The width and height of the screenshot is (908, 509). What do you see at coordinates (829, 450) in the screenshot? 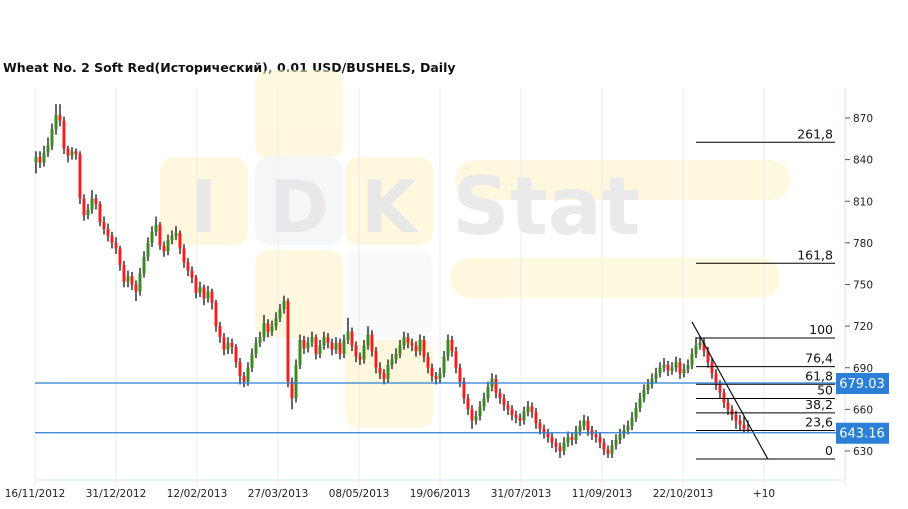
I see `fib-level-label: 0` at bounding box center [829, 450].